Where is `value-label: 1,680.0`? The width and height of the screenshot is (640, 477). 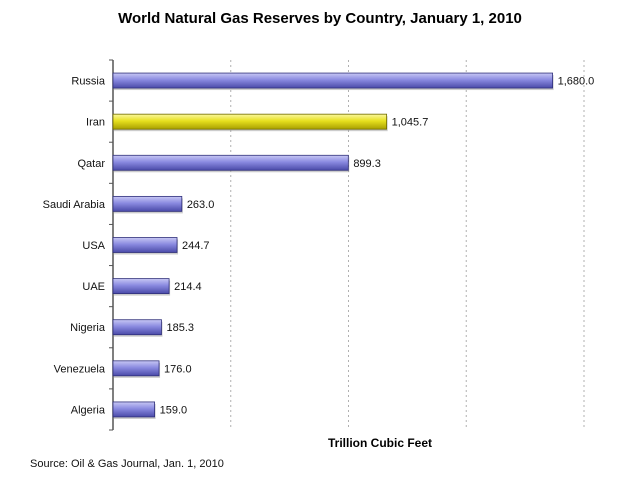 value-label: 1,680.0 is located at coordinates (576, 82).